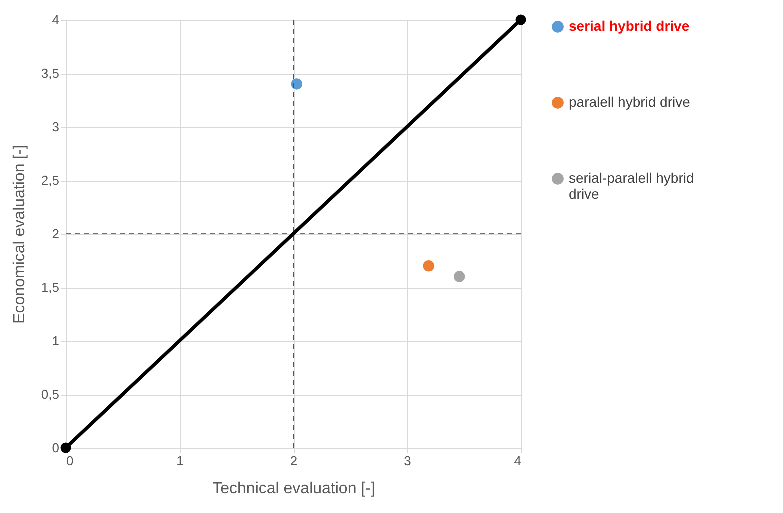 The image size is (783, 513). Describe the element at coordinates (50, 394) in the screenshot. I see `y-tick-label: 0,5` at that location.